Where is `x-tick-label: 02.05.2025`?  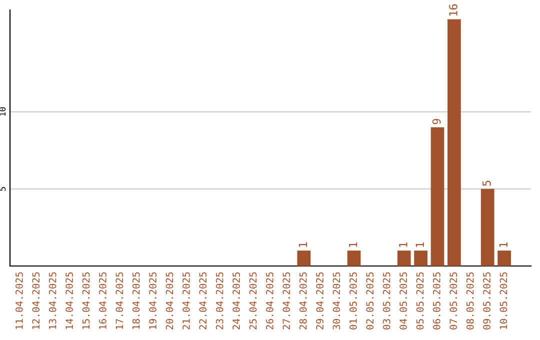
x-tick-label: 02.05.2025 is located at coordinates (370, 301).